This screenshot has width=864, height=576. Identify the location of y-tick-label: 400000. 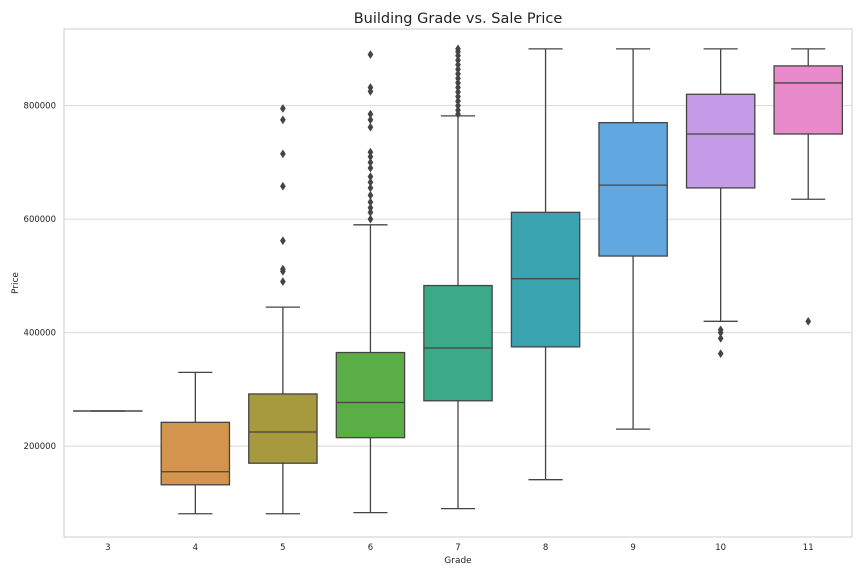
(40, 334).